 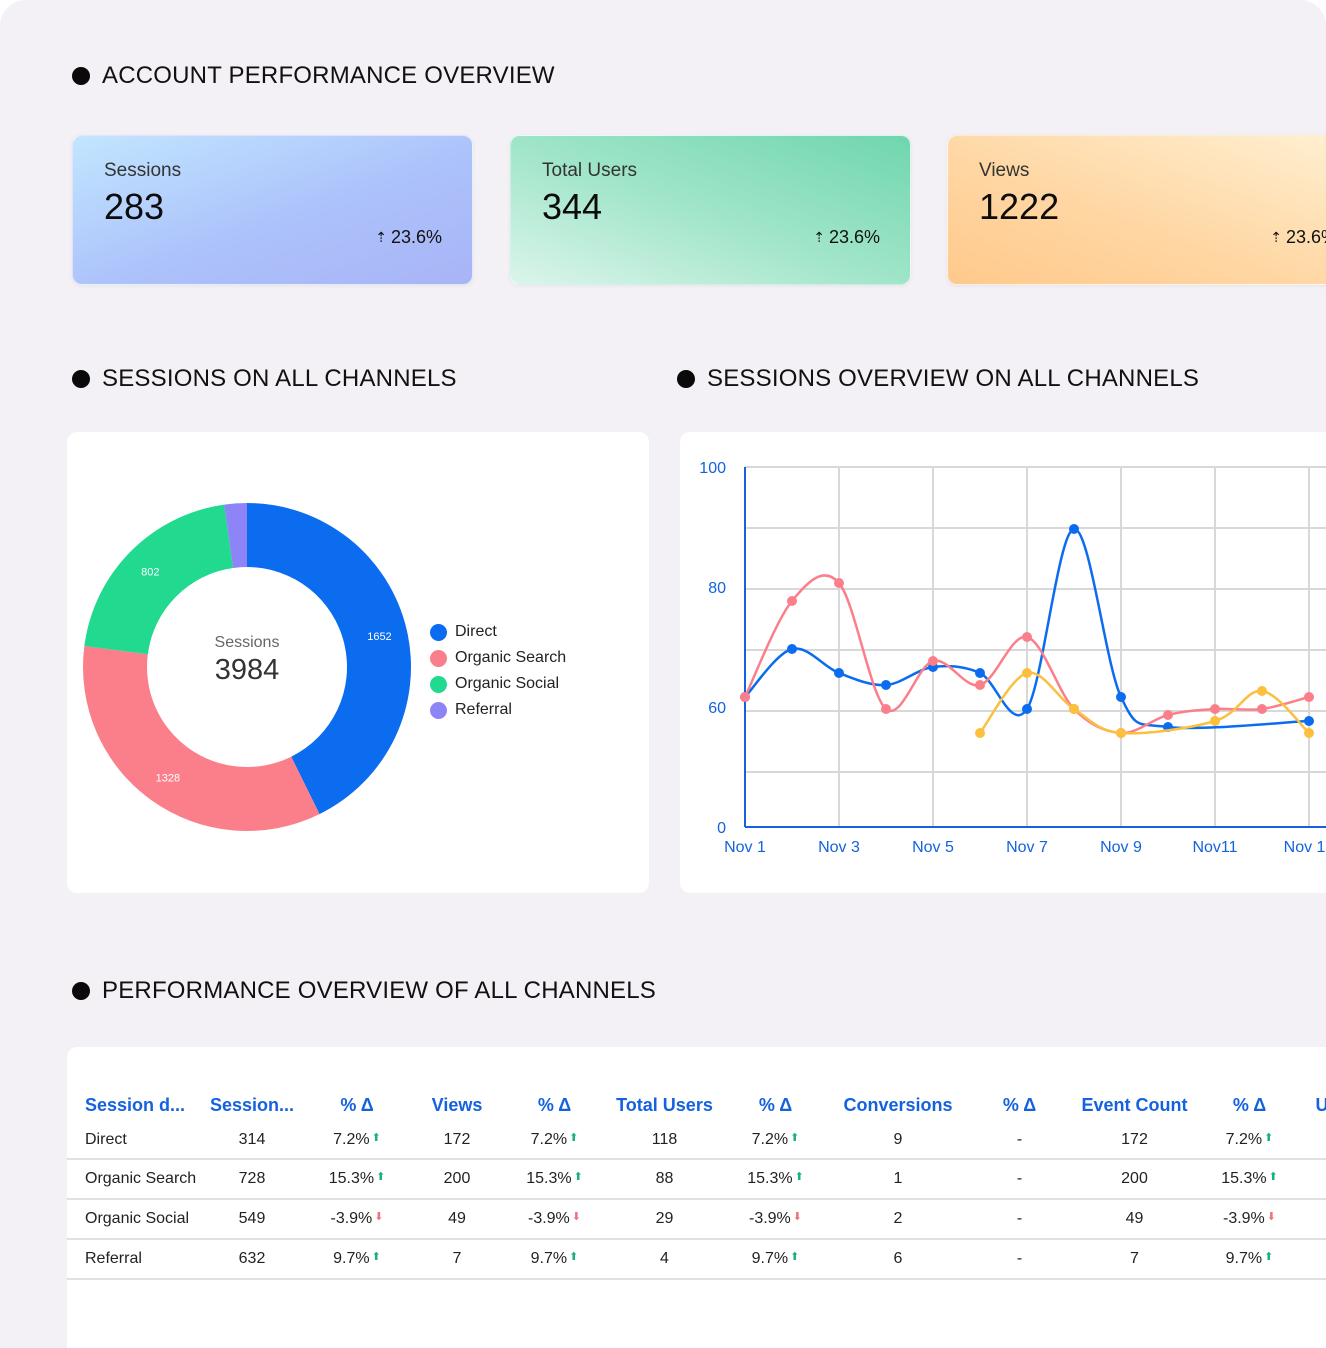 What do you see at coordinates (498, 710) in the screenshot?
I see `legend-item: Referral` at bounding box center [498, 710].